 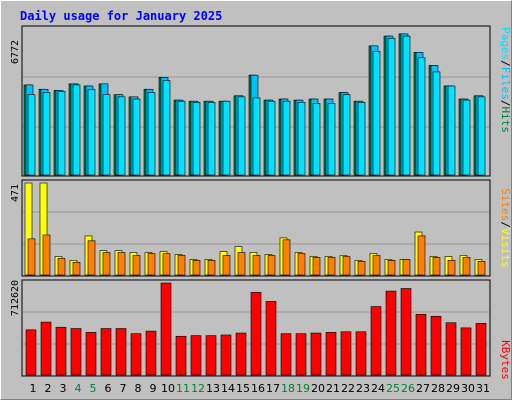 I want to click on day-label: 29, so click(x=453, y=388).